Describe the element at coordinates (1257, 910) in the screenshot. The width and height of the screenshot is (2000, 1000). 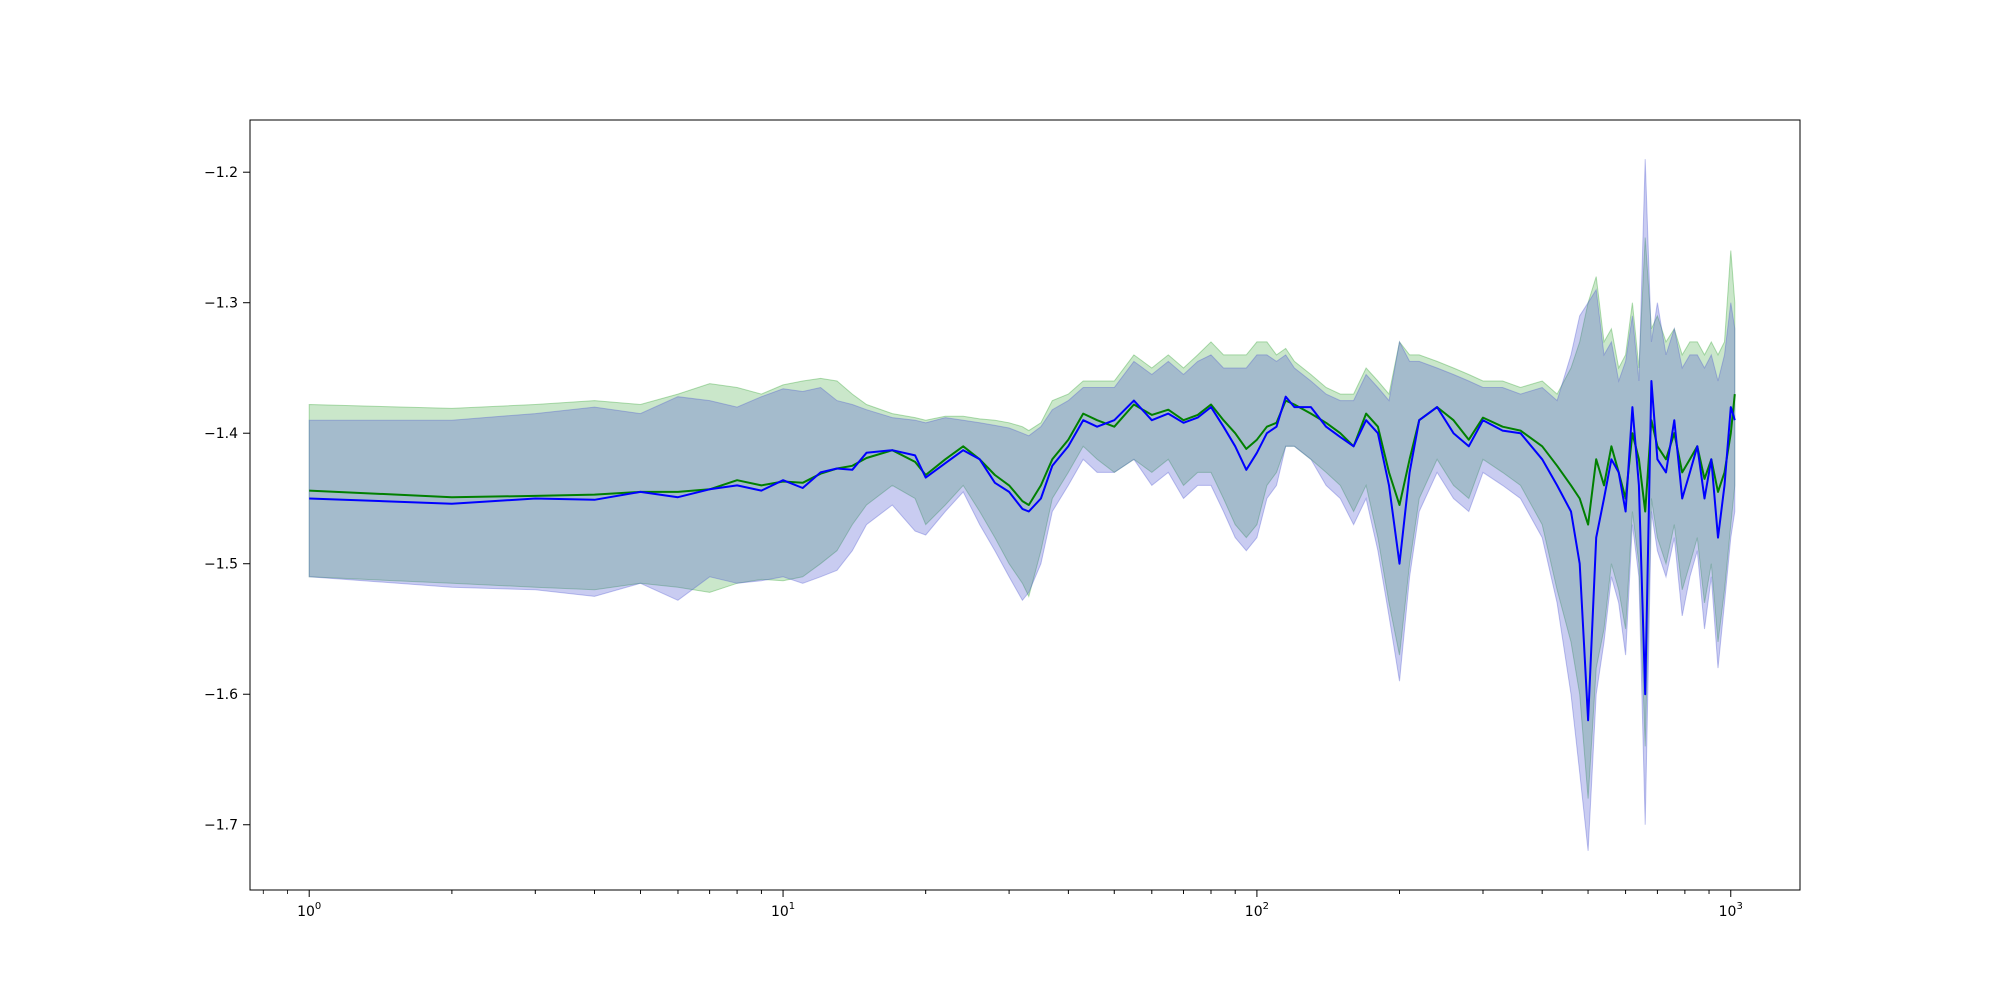
I see `x-tick-label: 10²` at that location.